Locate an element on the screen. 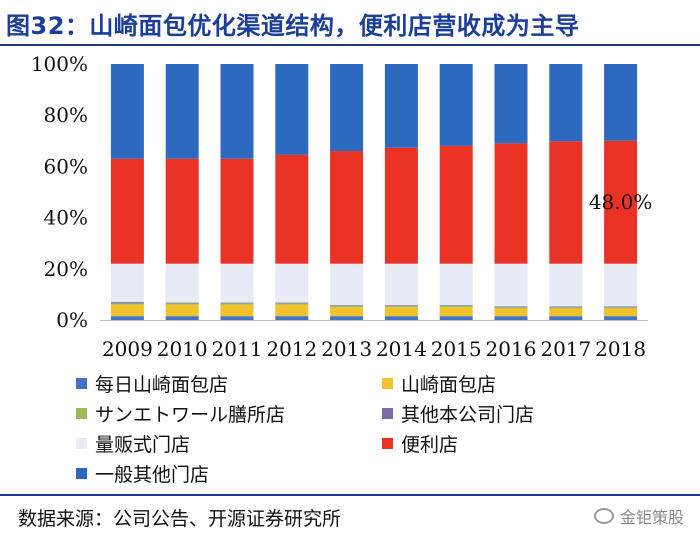 This screenshot has height=538, width=700. legend-label: 其他本公司门店 is located at coordinates (468, 415).